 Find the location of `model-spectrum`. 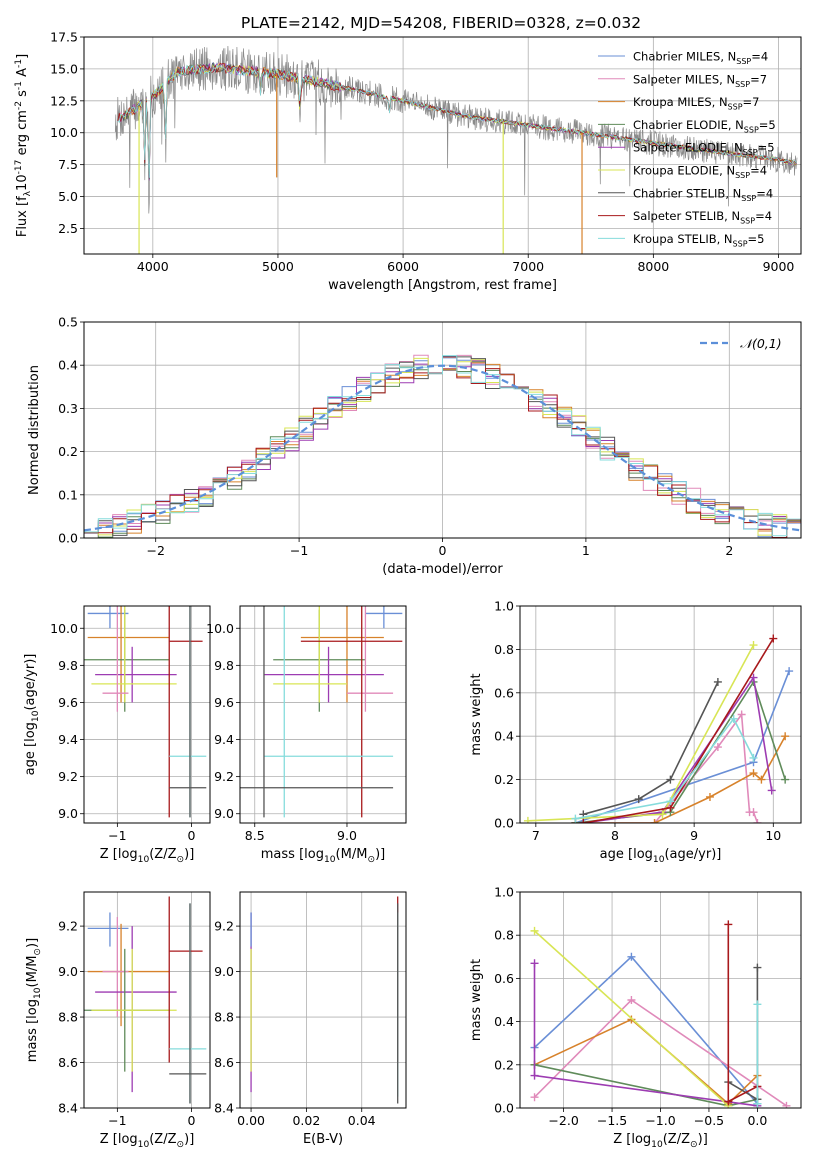

model-spectrum is located at coordinates (457, 121).